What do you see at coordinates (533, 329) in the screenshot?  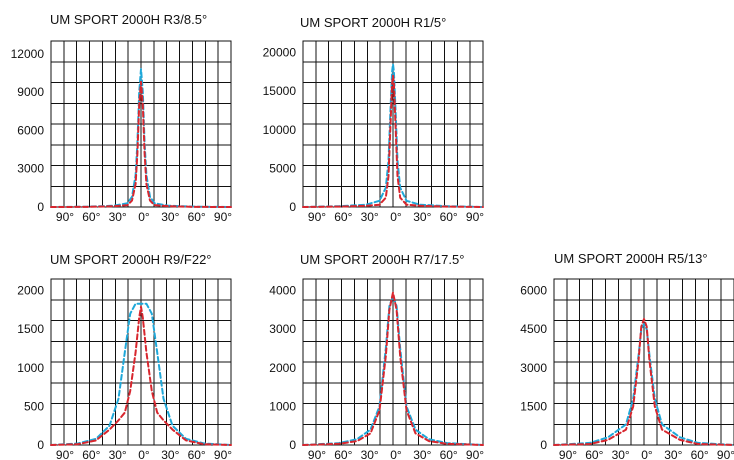 I see `y-tick-label: 4500` at bounding box center [533, 329].